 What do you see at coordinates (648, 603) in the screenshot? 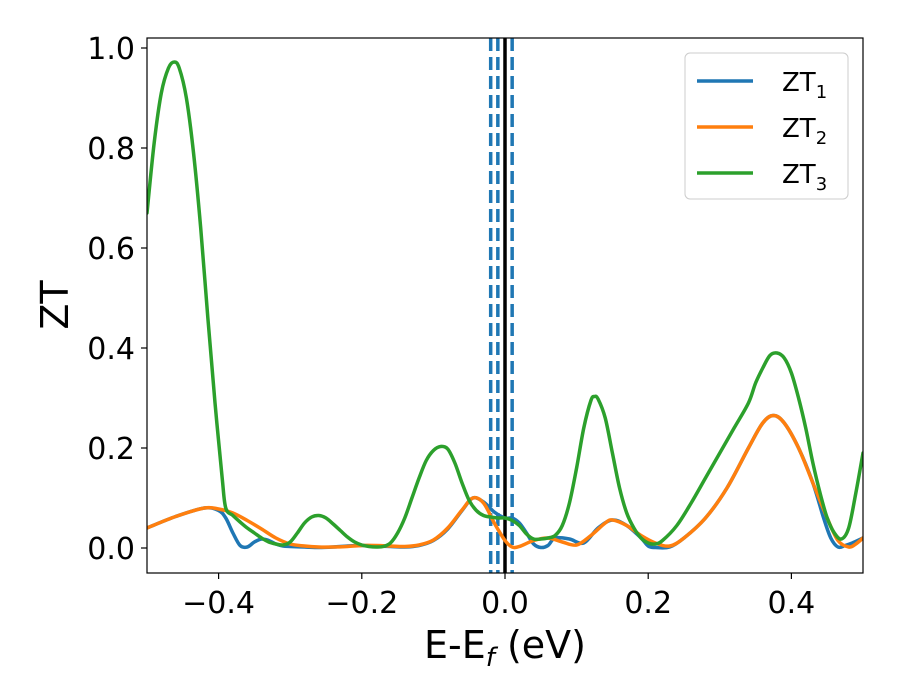
I see `x-tick-label: 0.2` at bounding box center [648, 603].